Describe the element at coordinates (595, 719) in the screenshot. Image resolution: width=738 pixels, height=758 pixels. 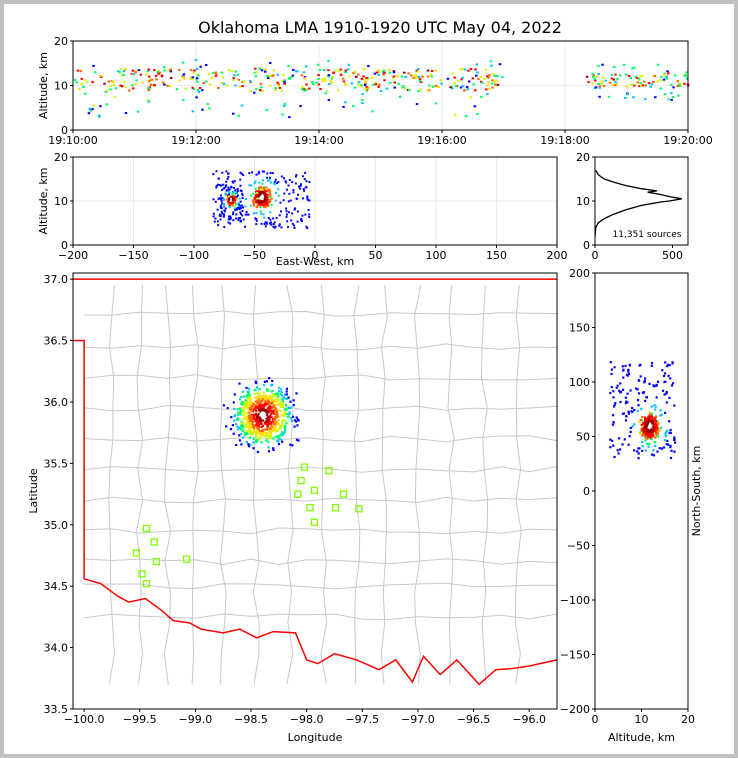
I see `x-tick-label: 0` at that location.